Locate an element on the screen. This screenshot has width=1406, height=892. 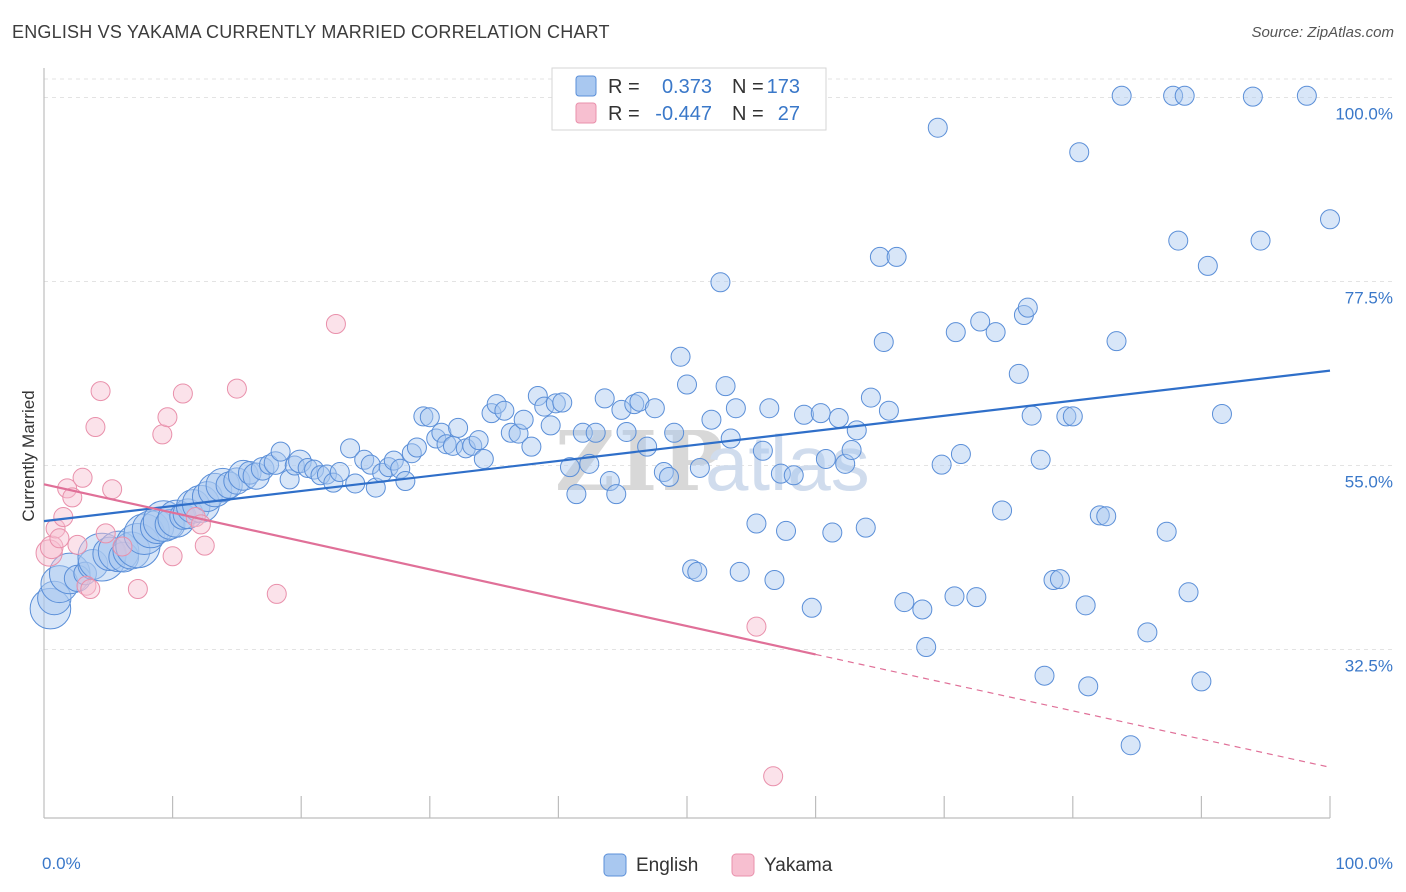
legend-n-value-yakama: 27 is located at coordinates (789, 114).